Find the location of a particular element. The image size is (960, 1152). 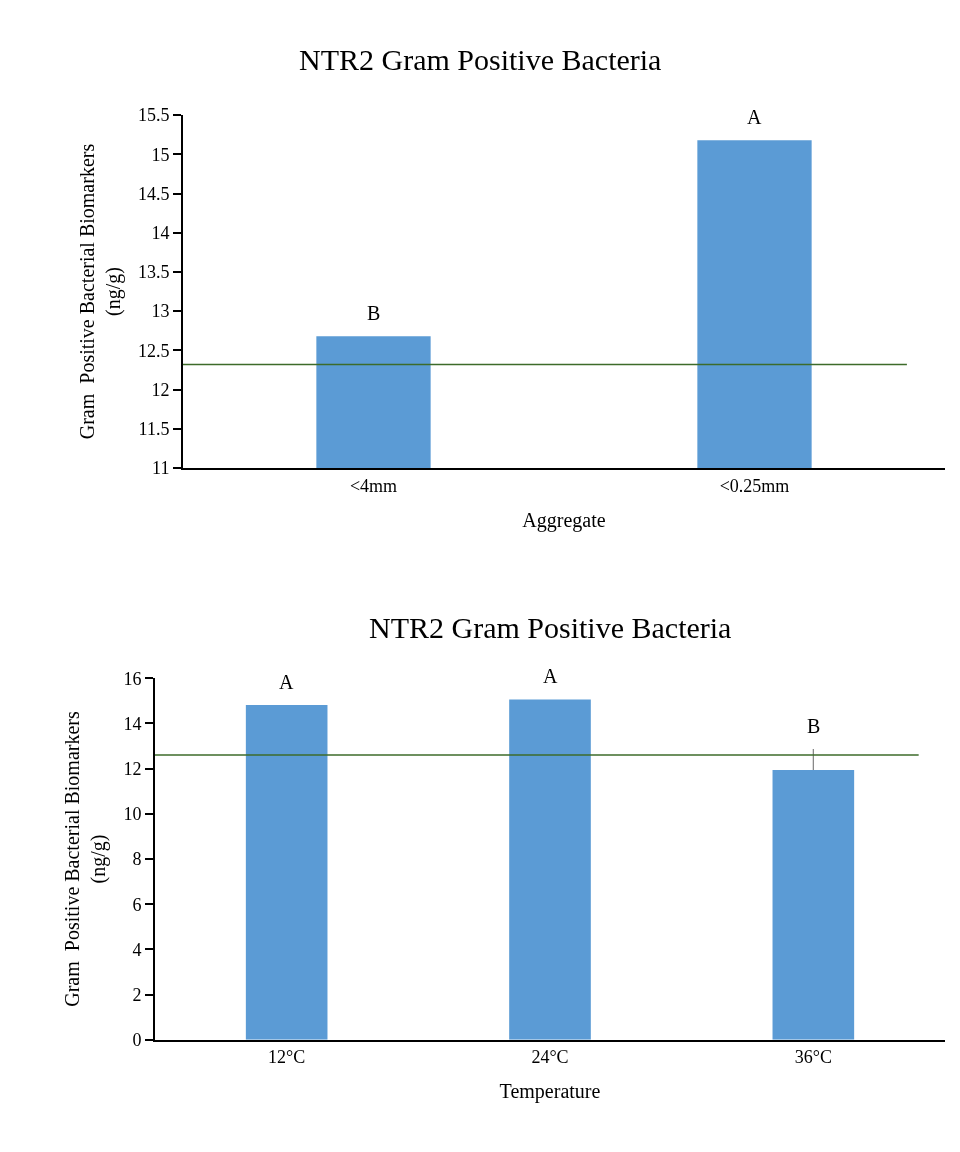

x-axis-title: Temperature is located at coordinates (550, 1092).